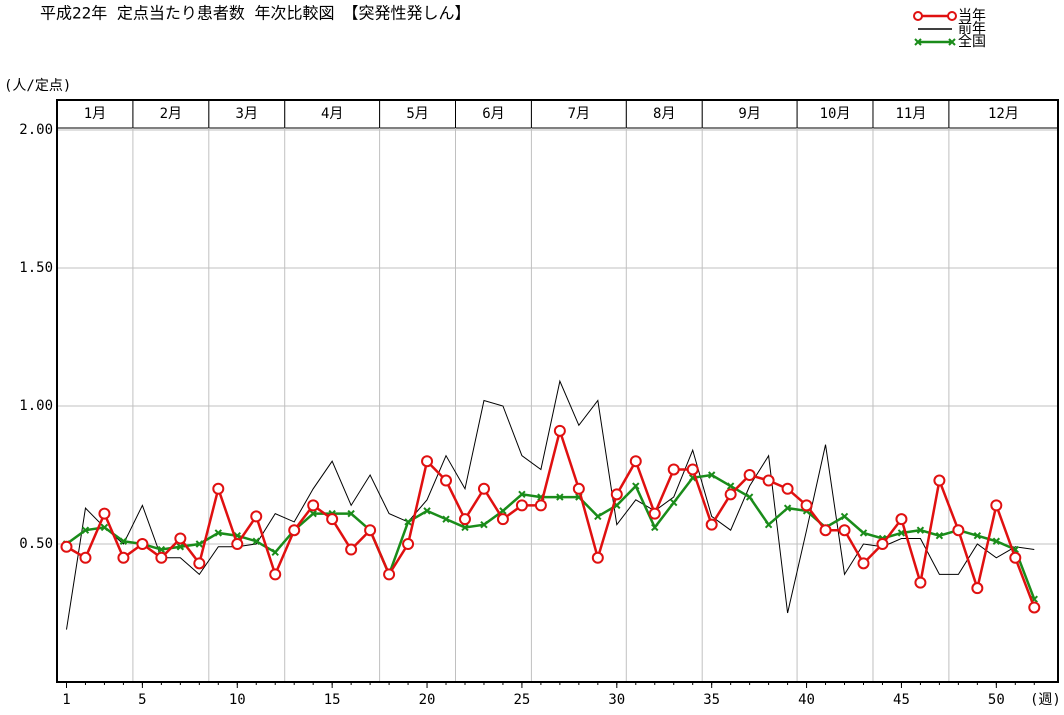  Describe the element at coordinates (255, 13) in the screenshot. I see `chart-title: 平成22年 定点当たり患者数 年次比較図 【突発性発しん】` at that location.